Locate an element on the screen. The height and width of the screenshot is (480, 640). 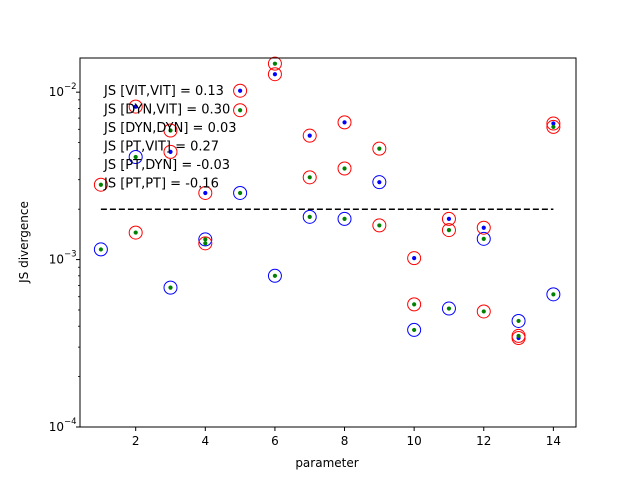
correlation-annotation: JS [DYN,DYN] = 0.03 is located at coordinates (170, 128).